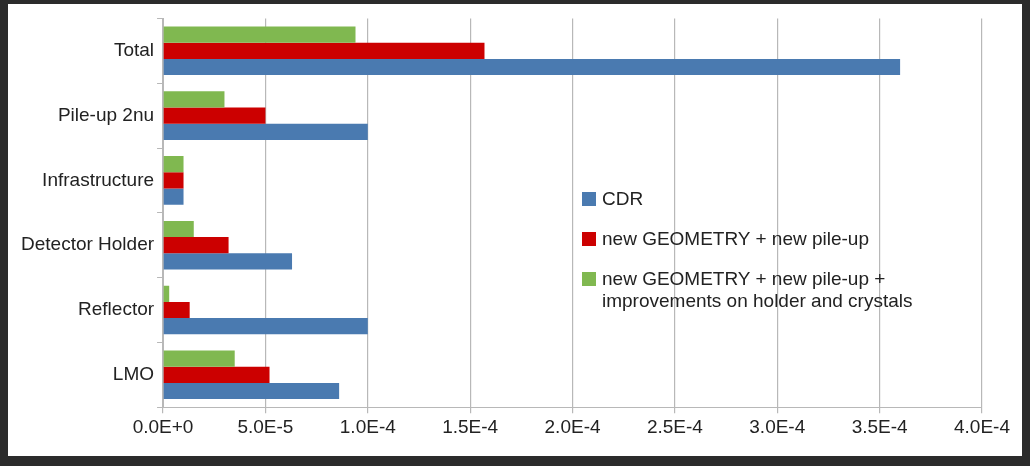 Image resolution: width=1030 pixels, height=466 pixels. I want to click on x-tick-label: 4.0E-4, so click(982, 426).